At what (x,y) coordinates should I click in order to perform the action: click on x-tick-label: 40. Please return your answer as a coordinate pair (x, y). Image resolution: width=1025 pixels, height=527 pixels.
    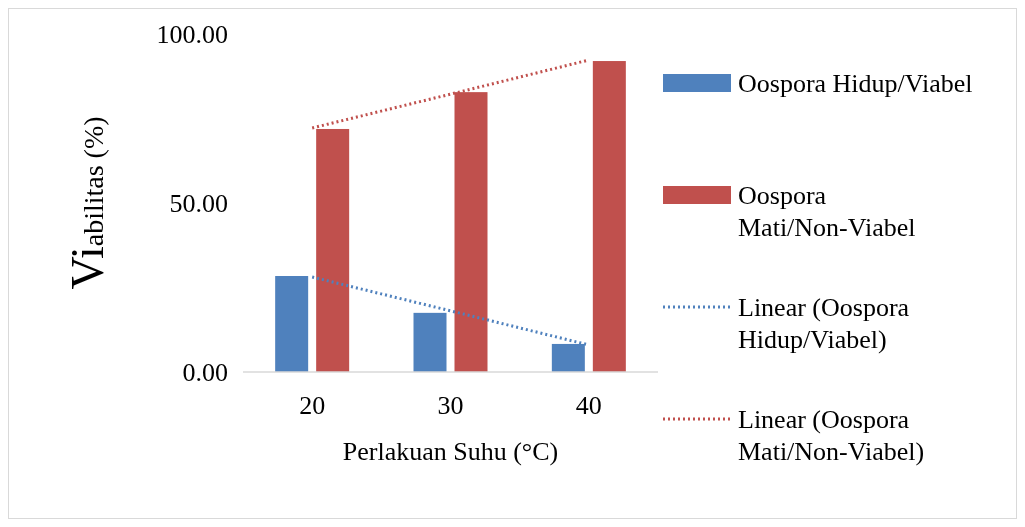
    Looking at the image, I should click on (588, 405).